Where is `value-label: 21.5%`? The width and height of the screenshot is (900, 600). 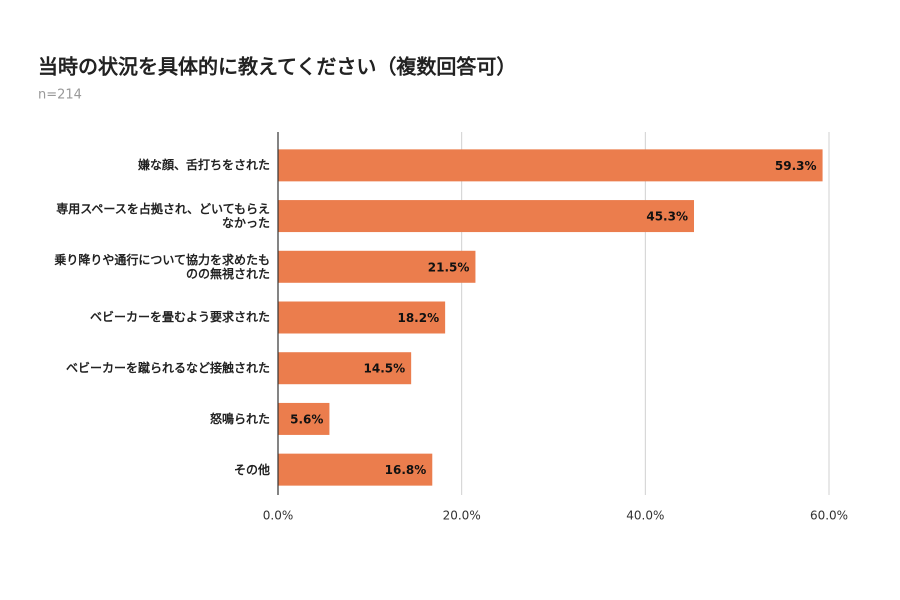 value-label: 21.5% is located at coordinates (449, 267).